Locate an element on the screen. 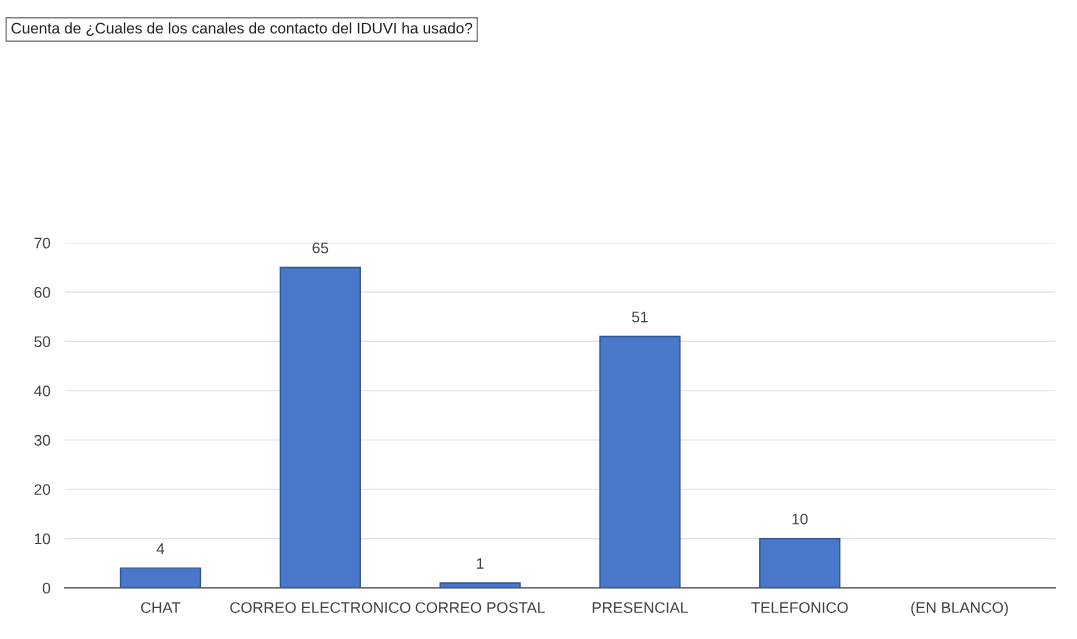 This screenshot has height=639, width=1077. data-label: 4 is located at coordinates (160, 548).